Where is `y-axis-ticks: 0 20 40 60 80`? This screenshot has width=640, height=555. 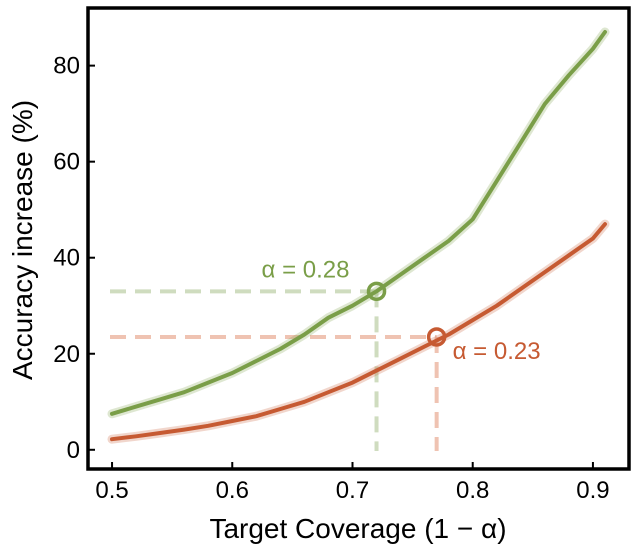
y-axis-ticks: 0 20 40 60 80 is located at coordinates (74, 258).